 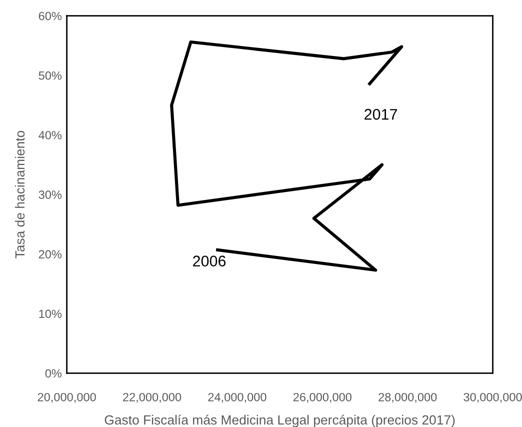 What do you see at coordinates (209, 261) in the screenshot?
I see `annotation: 2006` at bounding box center [209, 261].